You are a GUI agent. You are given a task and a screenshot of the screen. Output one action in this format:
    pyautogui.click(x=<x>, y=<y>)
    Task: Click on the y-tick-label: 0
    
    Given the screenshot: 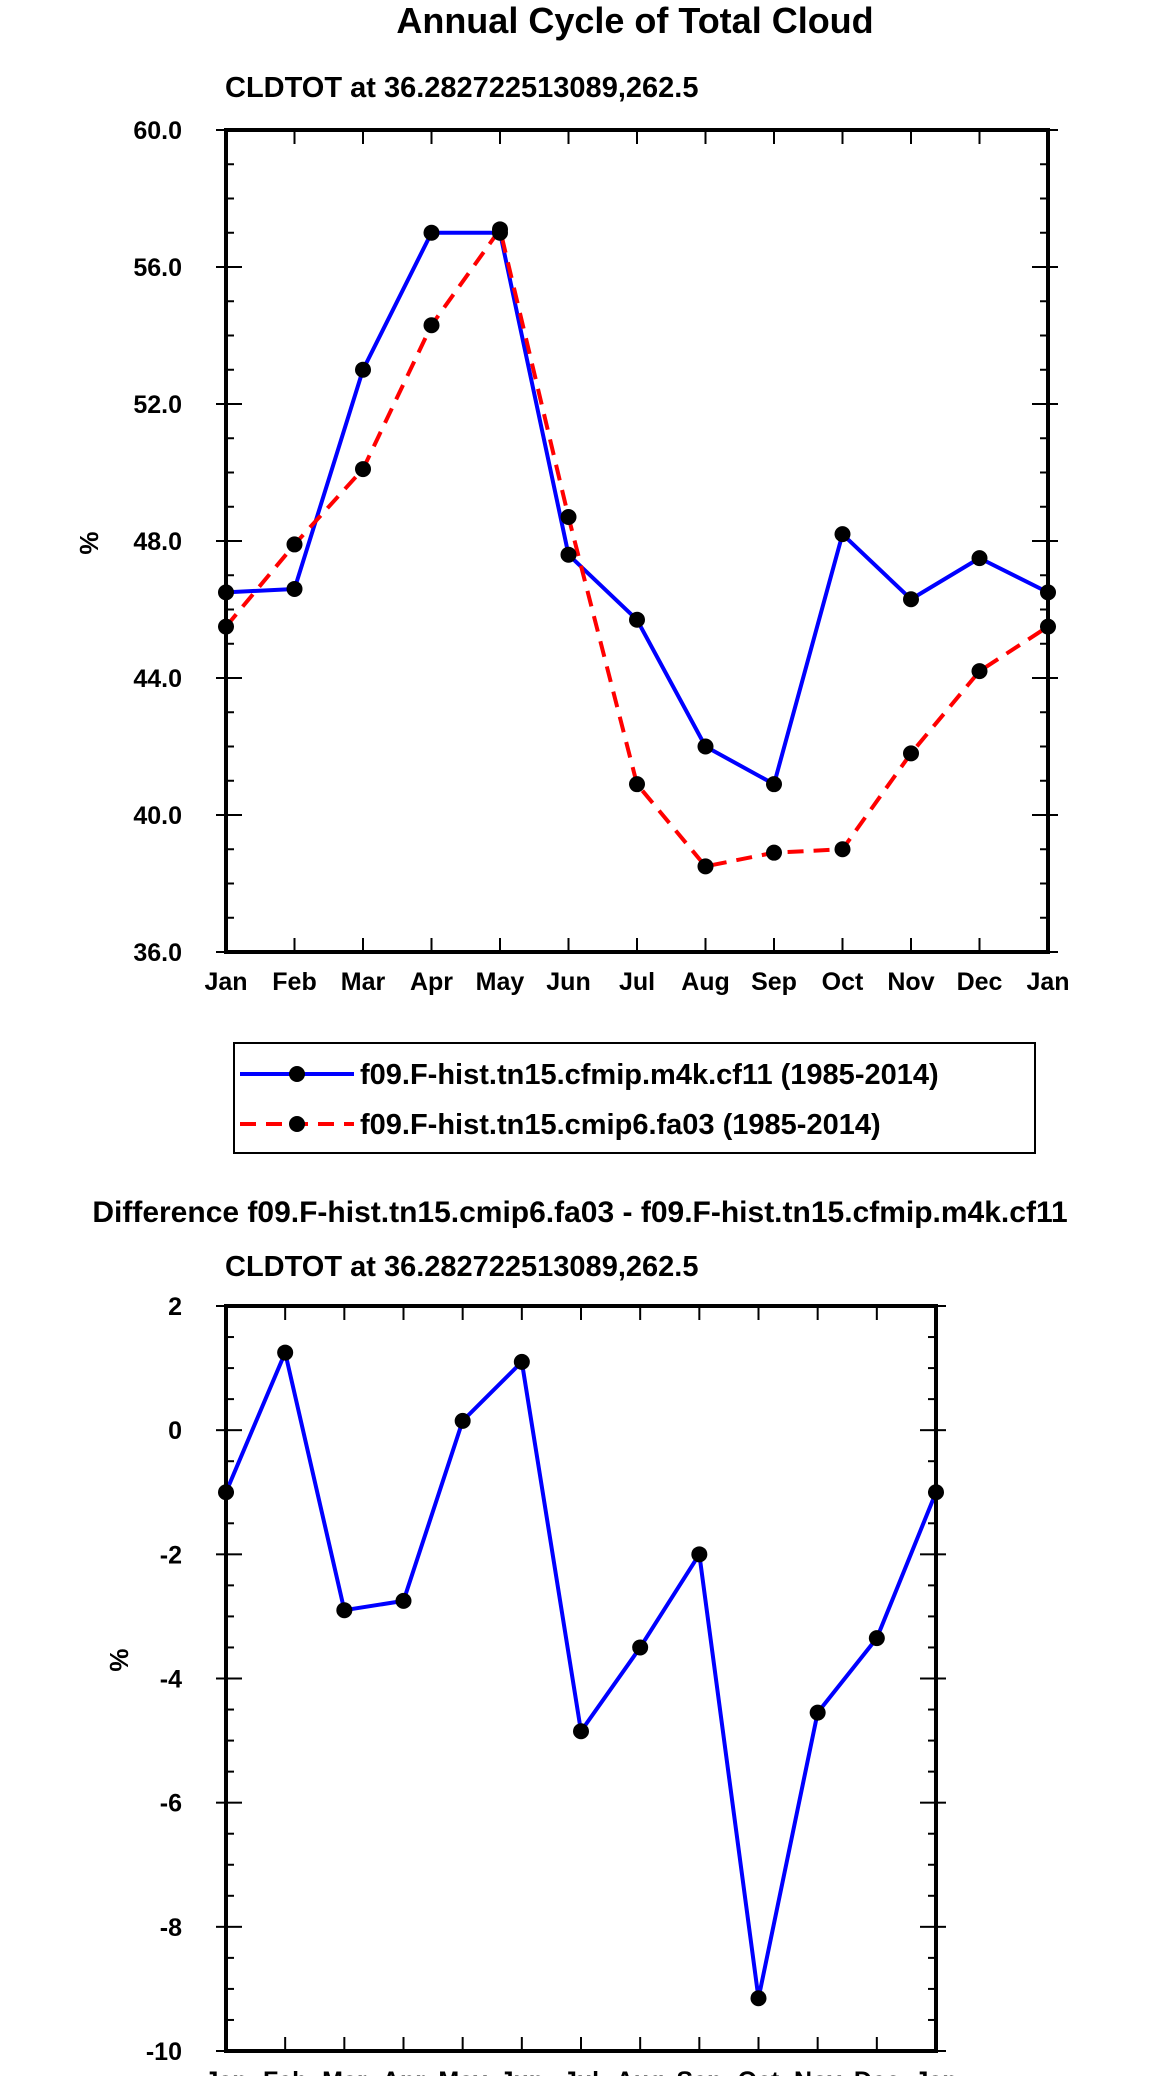 What is the action you would take?
    pyautogui.click(x=175, y=1431)
    